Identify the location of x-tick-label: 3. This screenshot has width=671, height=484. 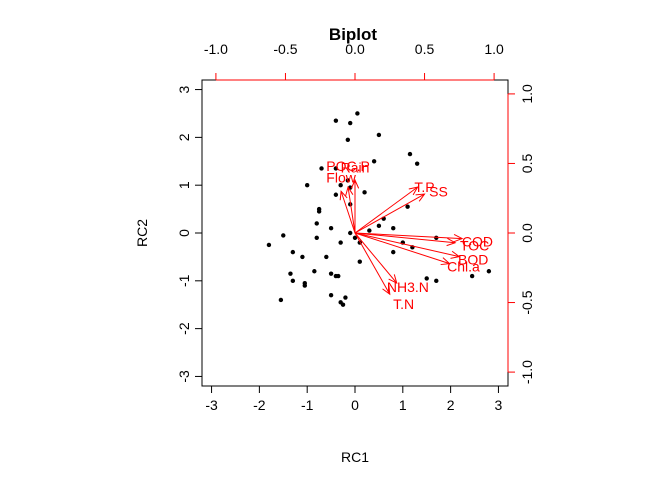
(499, 405).